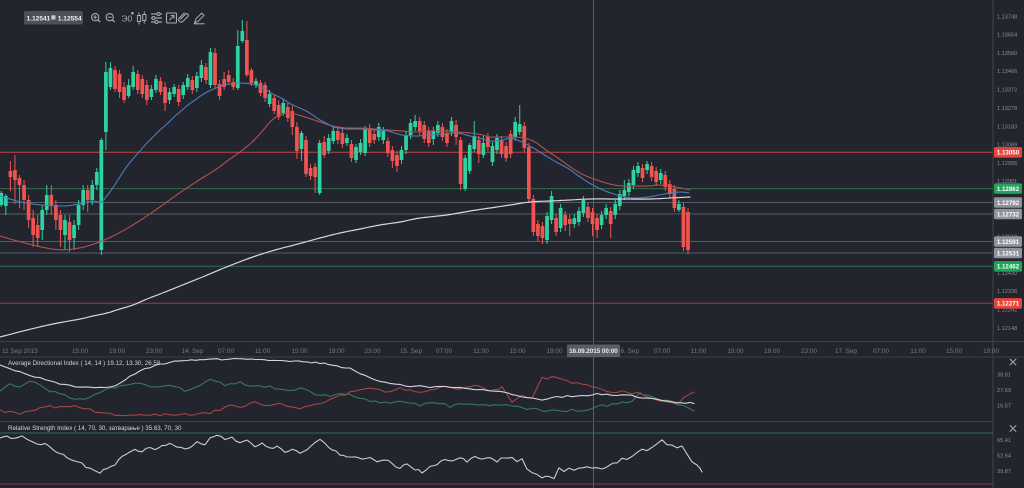  What do you see at coordinates (127, 19) in the screenshot?
I see `svg-text: Э0` at bounding box center [127, 19].